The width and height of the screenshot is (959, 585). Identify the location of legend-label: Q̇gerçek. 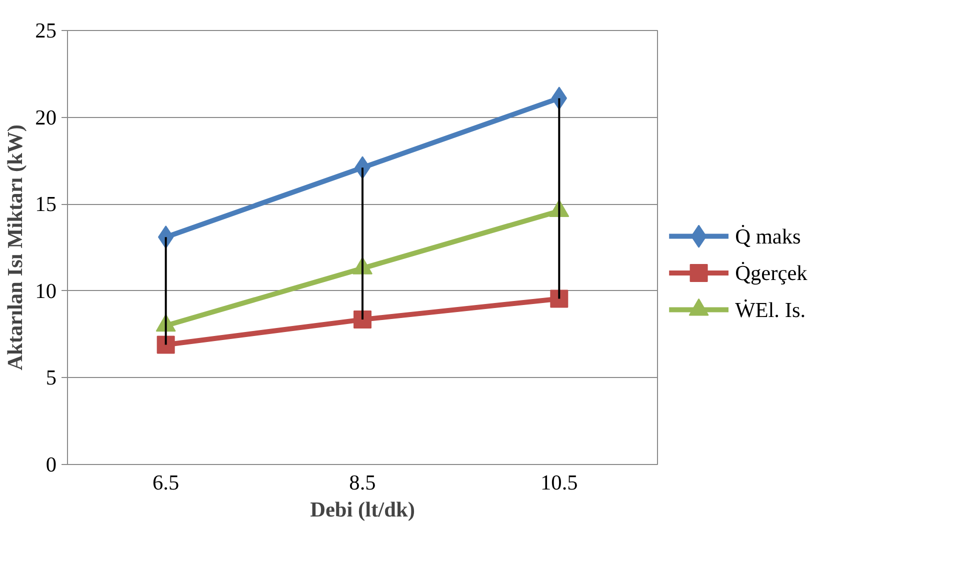
(771, 273).